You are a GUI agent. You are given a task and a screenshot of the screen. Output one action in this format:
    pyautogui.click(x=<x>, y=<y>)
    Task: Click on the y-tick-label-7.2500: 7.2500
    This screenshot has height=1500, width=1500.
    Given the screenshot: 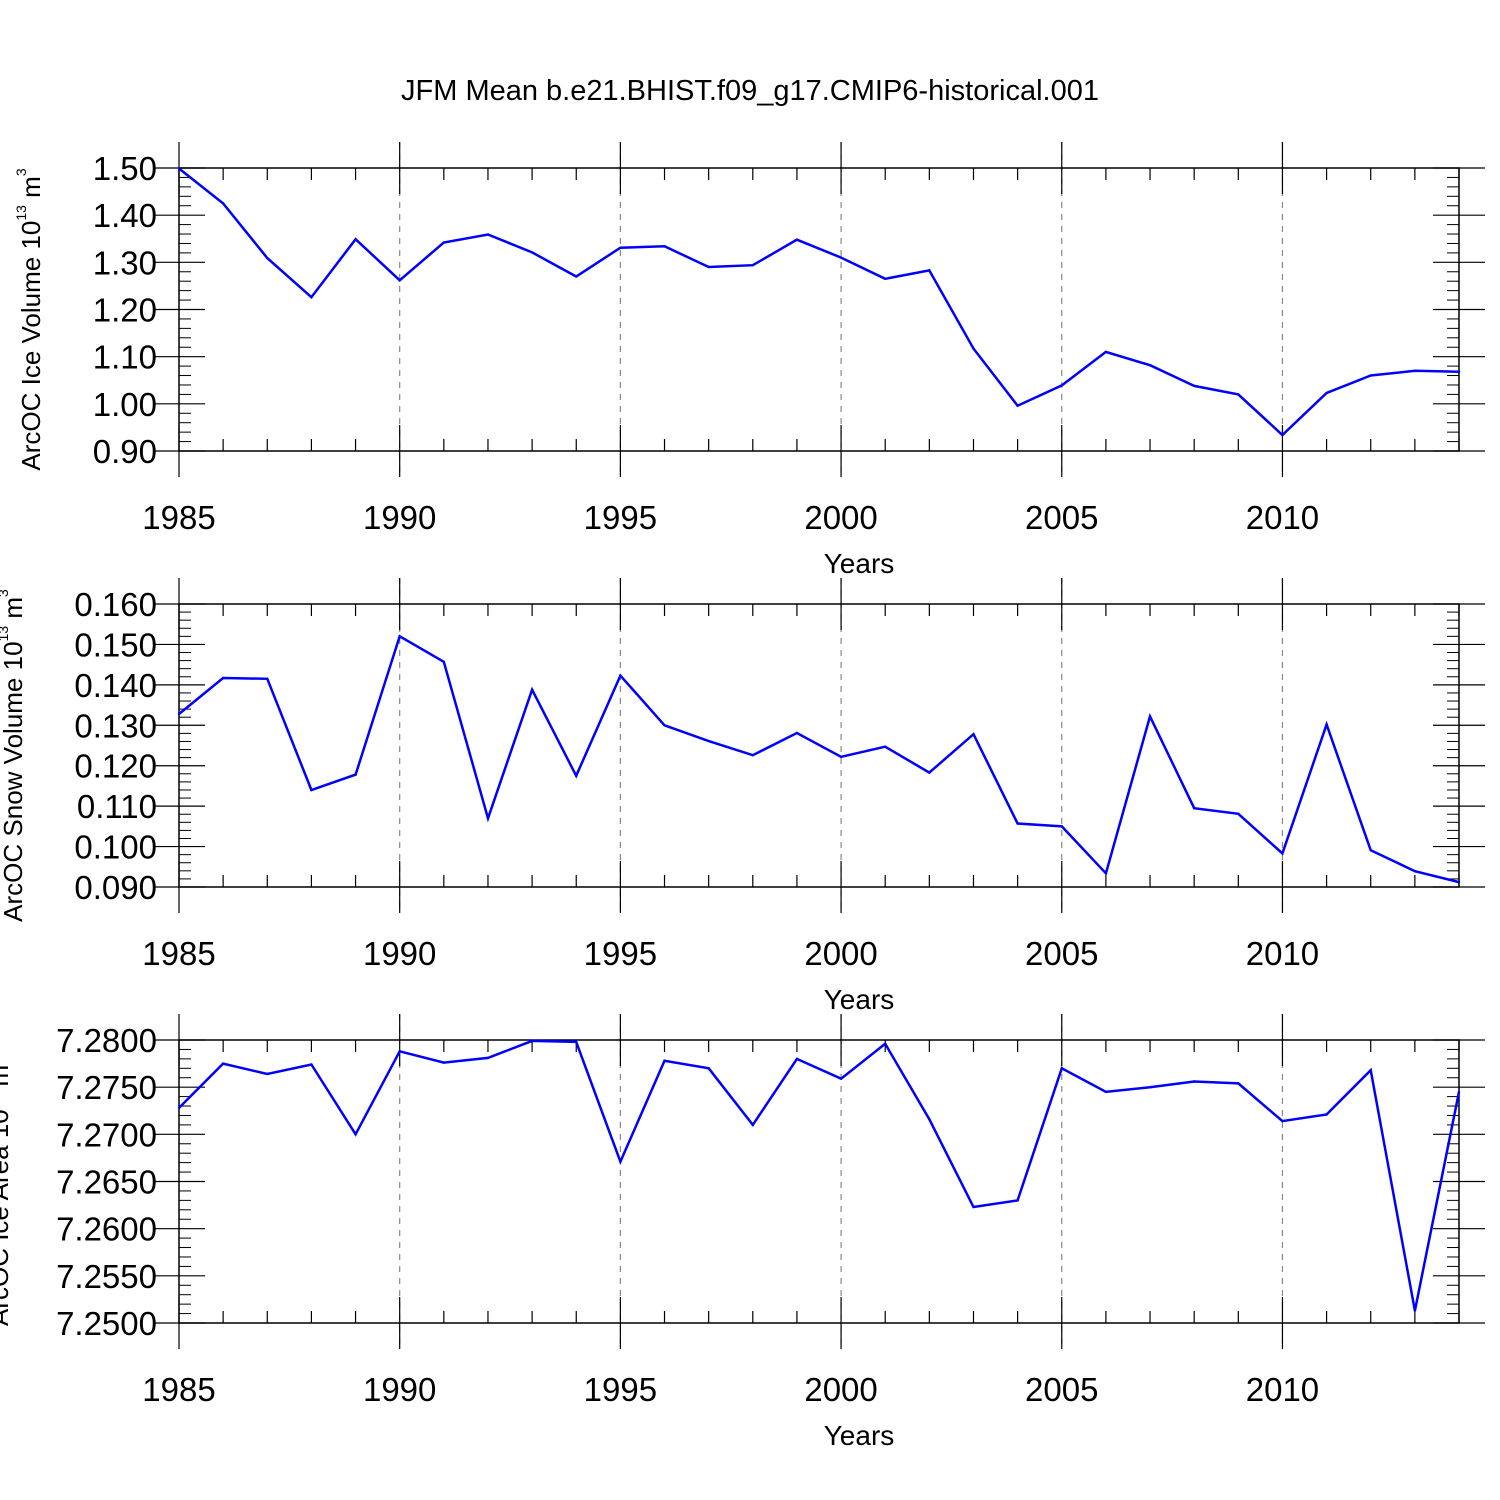 What is the action you would take?
    pyautogui.click(x=106, y=1323)
    